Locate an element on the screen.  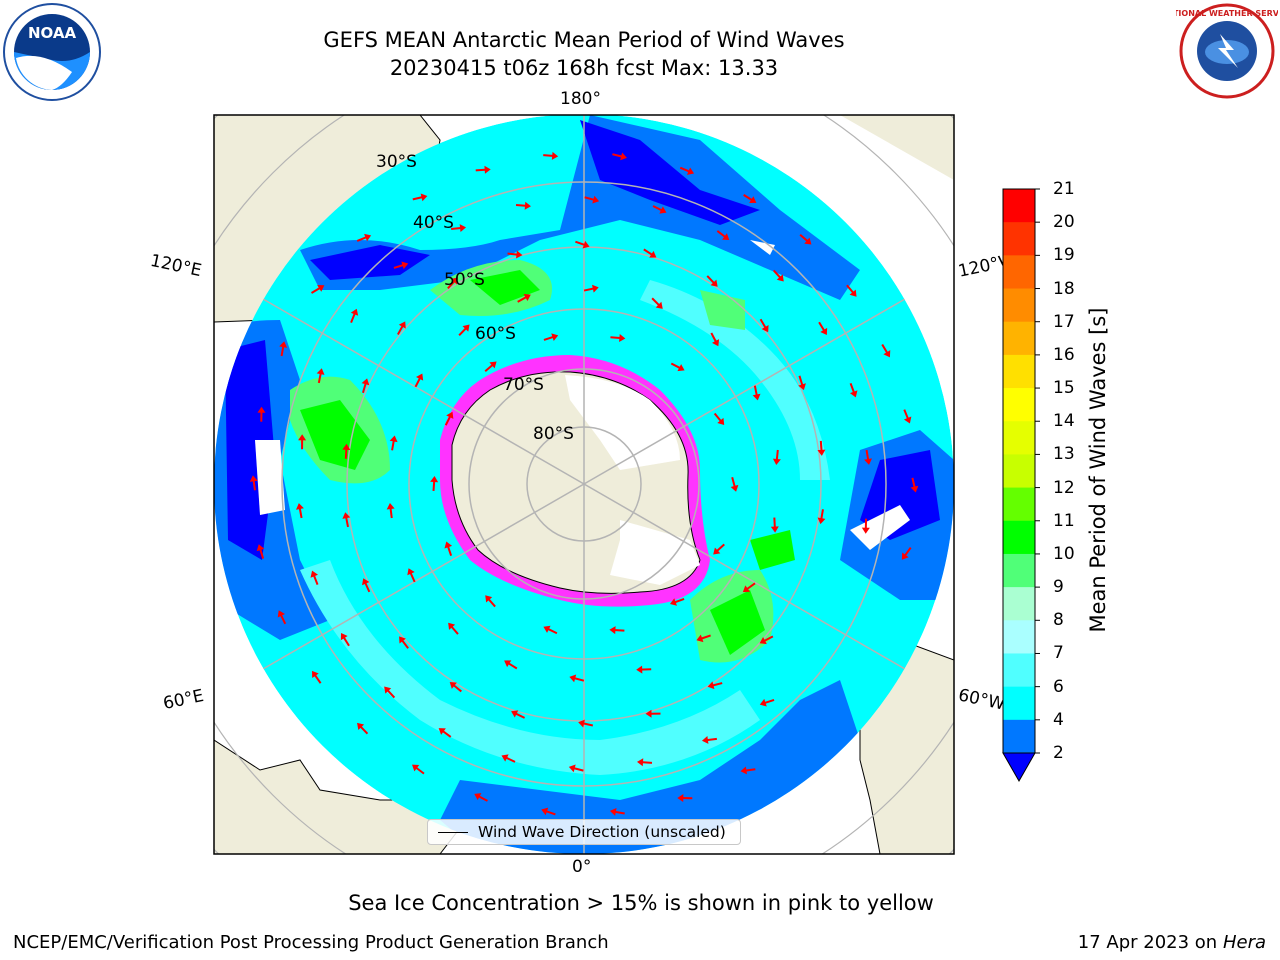
colorbar is located at coordinates (1021, 485).